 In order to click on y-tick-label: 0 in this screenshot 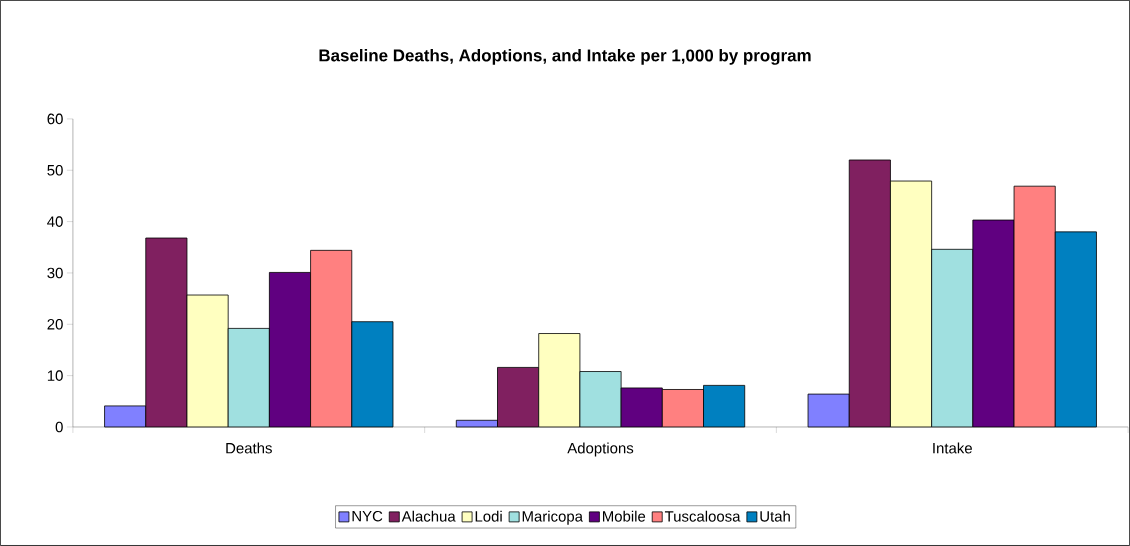, I will do `click(59, 427)`.